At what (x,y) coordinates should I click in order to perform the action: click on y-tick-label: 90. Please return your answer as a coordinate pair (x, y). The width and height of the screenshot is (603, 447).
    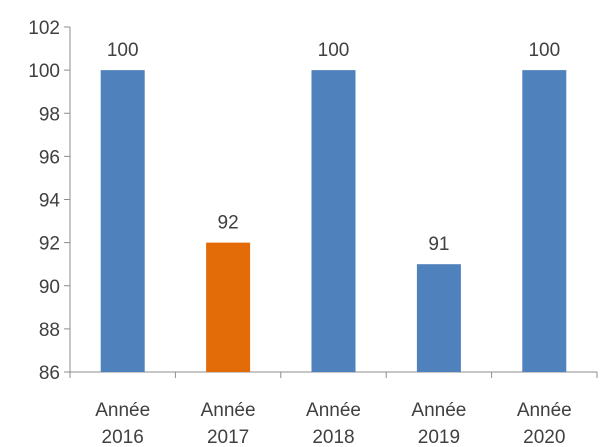
    Looking at the image, I should click on (49, 287).